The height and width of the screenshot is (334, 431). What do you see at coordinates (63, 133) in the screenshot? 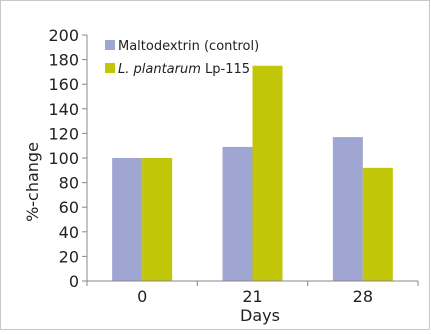
I see `y-tick-label-120: 120` at bounding box center [63, 133].